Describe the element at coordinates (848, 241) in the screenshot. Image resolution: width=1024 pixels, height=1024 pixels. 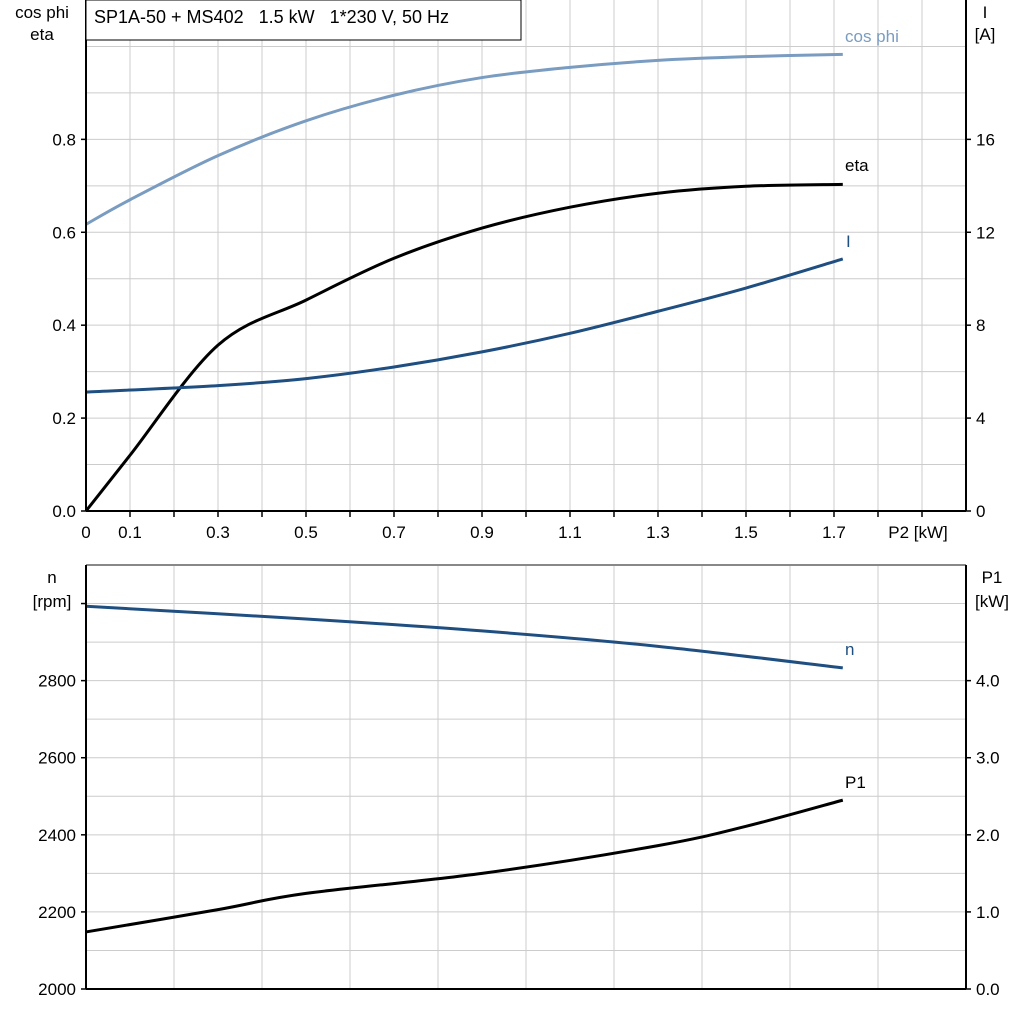
I see `series-label-i: I` at that location.